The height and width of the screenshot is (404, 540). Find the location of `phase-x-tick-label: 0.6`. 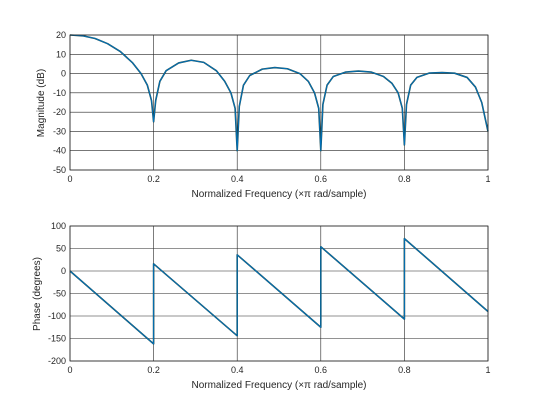

phase-x-tick-label: 0.6 is located at coordinates (321, 370).